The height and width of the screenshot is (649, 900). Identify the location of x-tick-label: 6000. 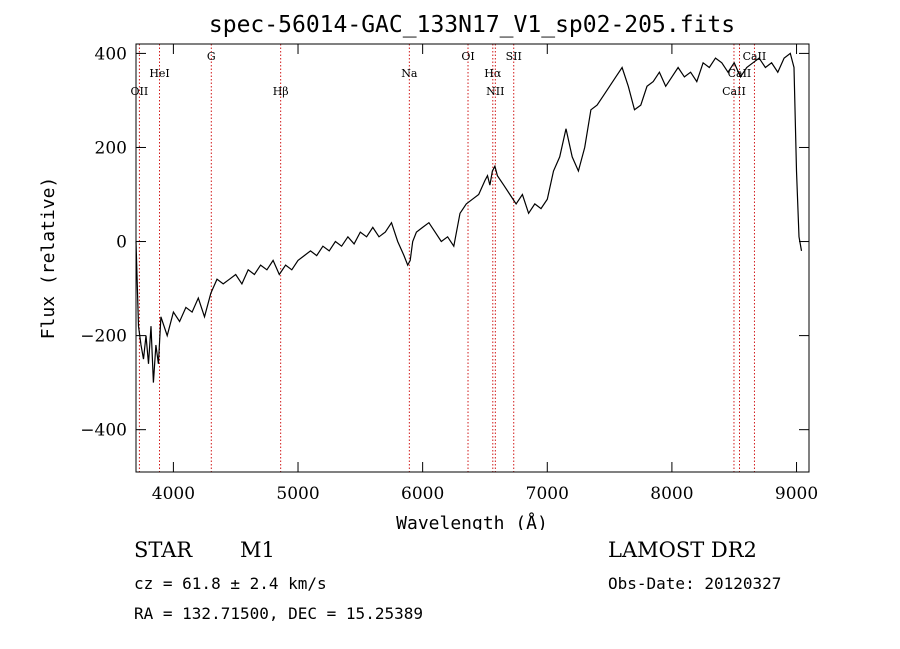
(422, 494).